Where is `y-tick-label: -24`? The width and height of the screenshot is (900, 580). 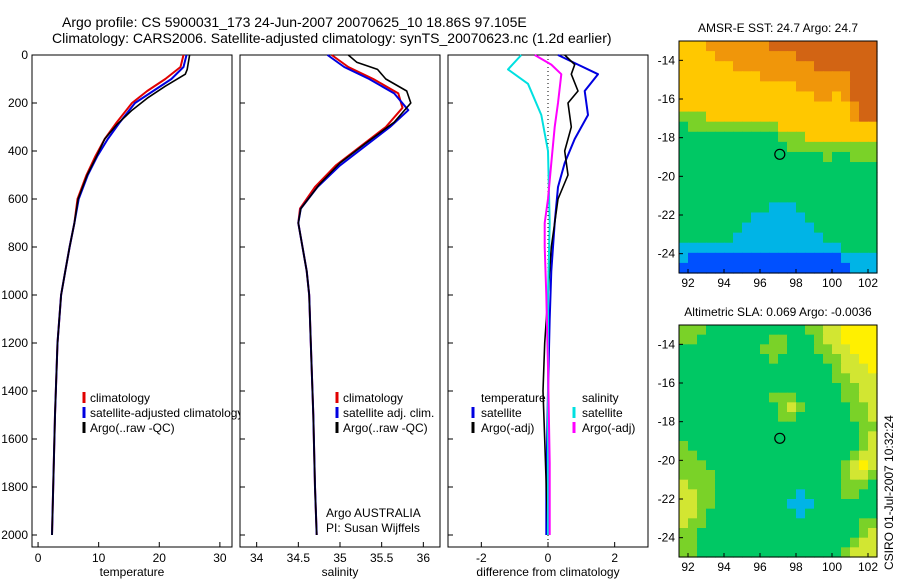 y-tick-label: -24 is located at coordinates (667, 254).